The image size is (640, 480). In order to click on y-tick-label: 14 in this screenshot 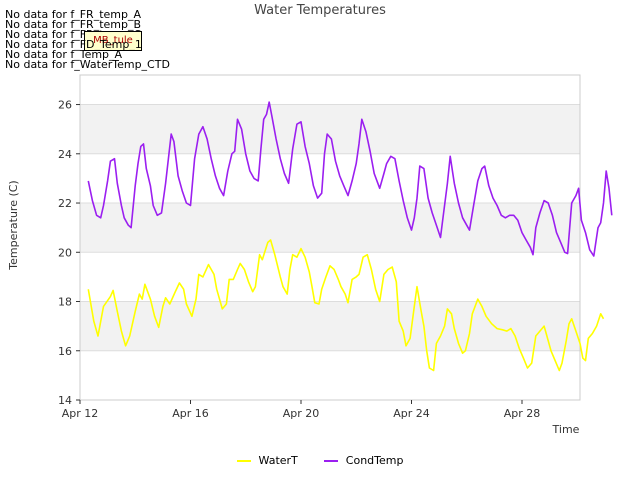, I will do `click(65, 400)`.